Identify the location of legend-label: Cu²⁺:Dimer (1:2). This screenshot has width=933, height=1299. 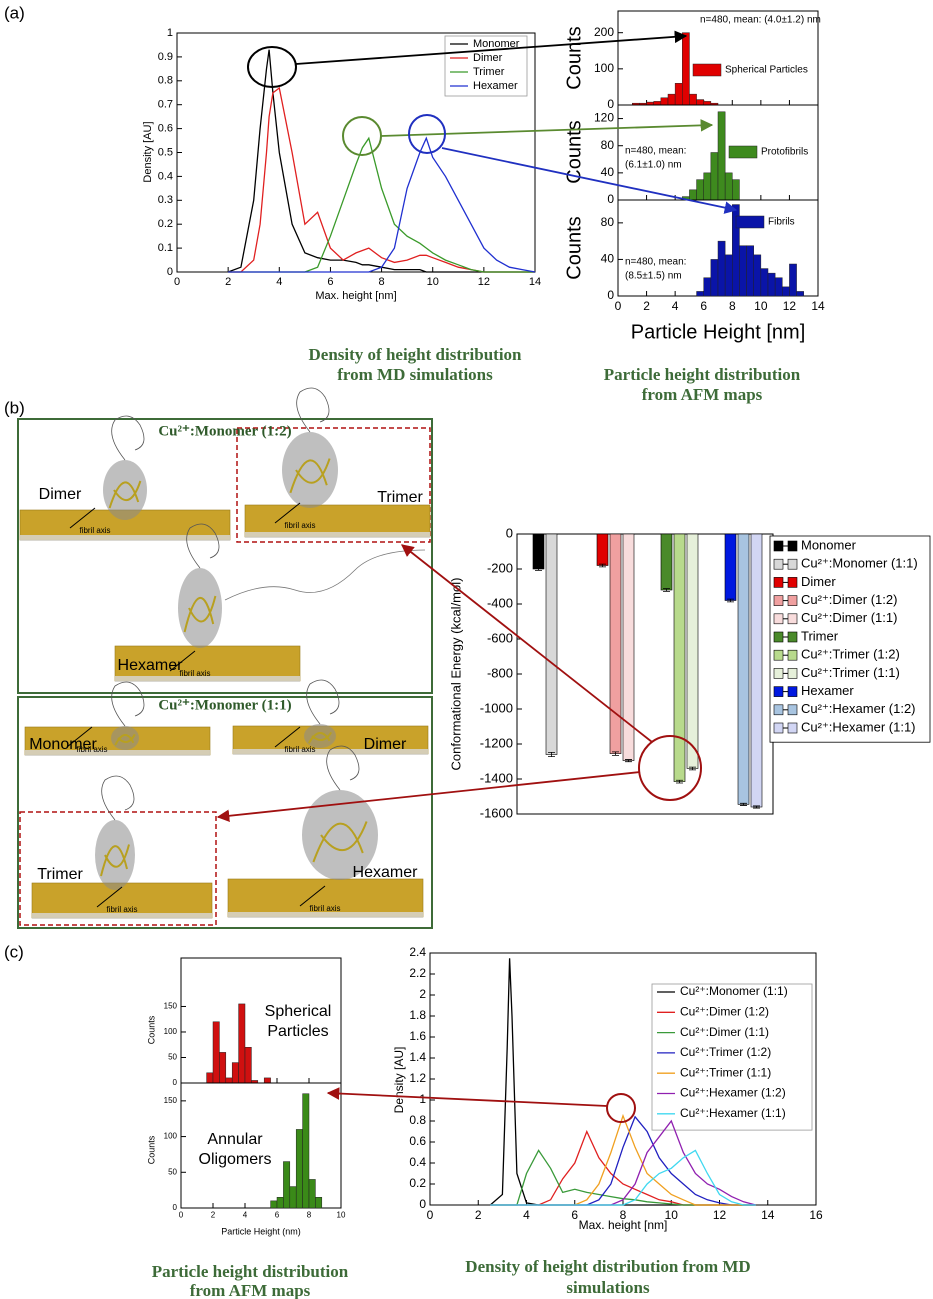
(724, 1011).